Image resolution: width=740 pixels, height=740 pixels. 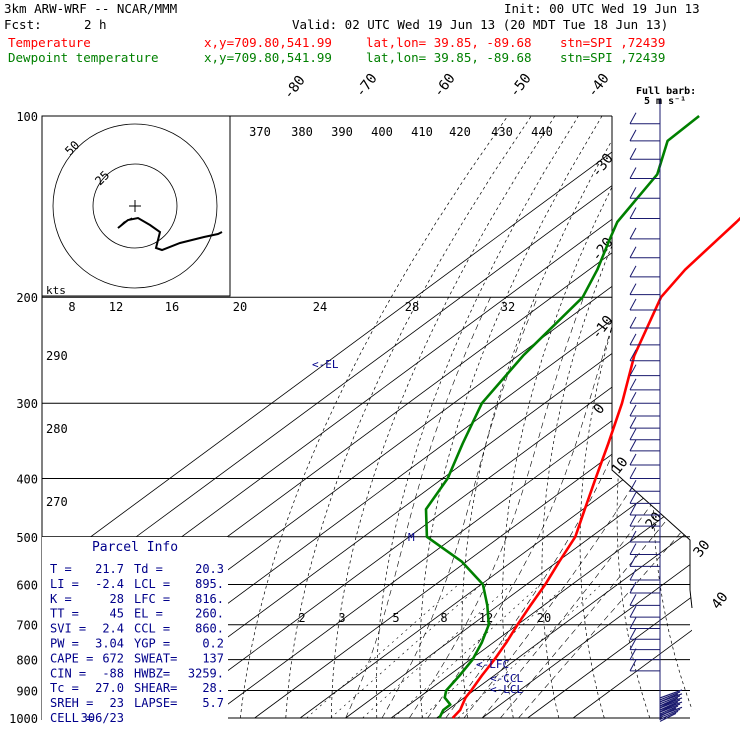 I want to click on parcel-value: 23, so click(x=117, y=703).